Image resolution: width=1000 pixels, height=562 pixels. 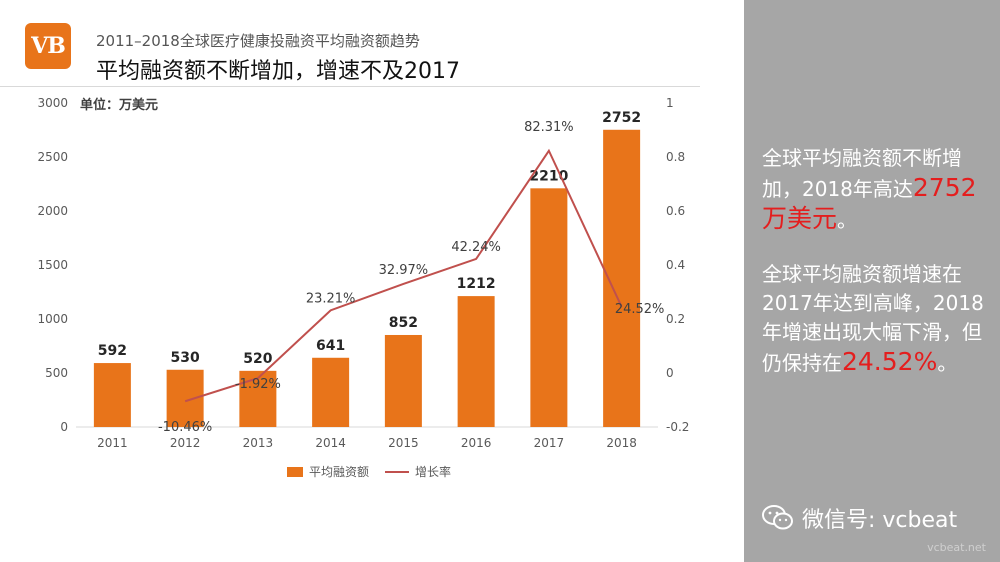 I want to click on line-data-label: -10.46%, so click(x=185, y=427).